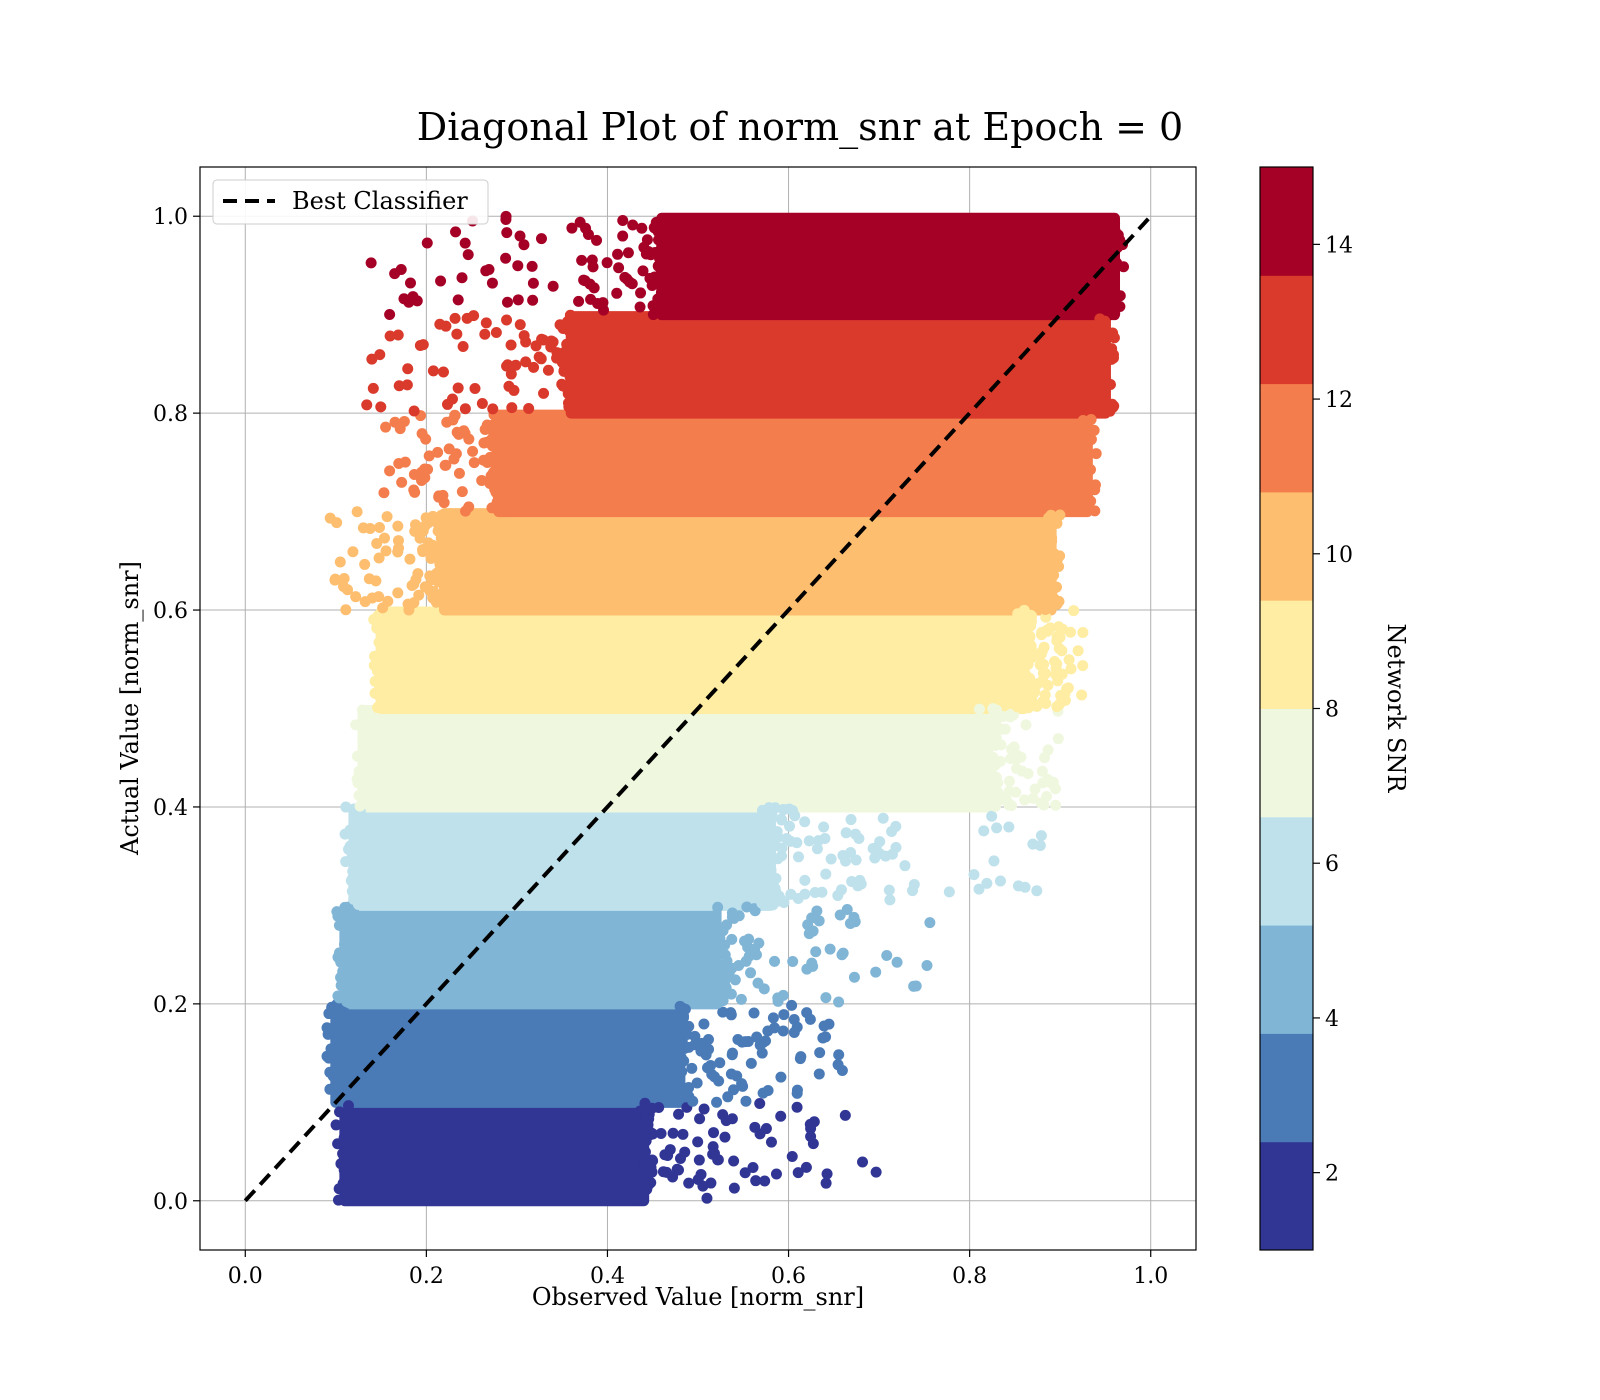 This screenshot has width=1600, height=1400. What do you see at coordinates (888, 266) in the screenshot?
I see `scatter-band-core` at bounding box center [888, 266].